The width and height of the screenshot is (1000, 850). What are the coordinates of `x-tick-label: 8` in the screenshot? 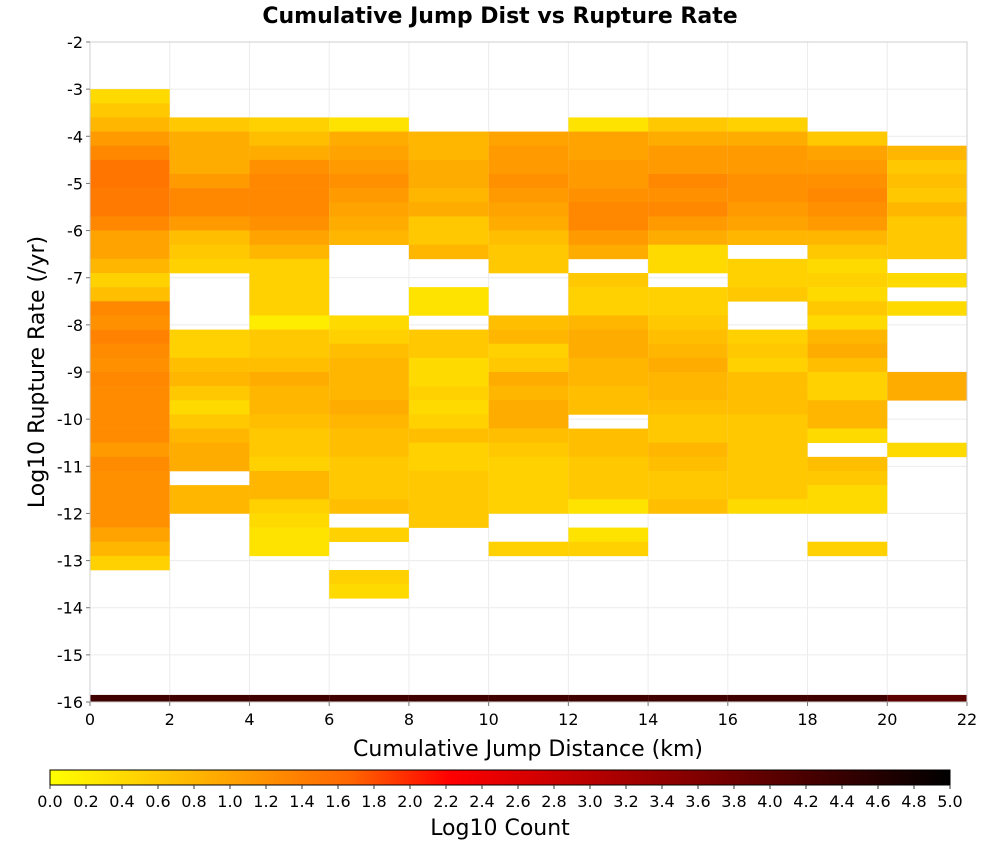 It's located at (409, 719).